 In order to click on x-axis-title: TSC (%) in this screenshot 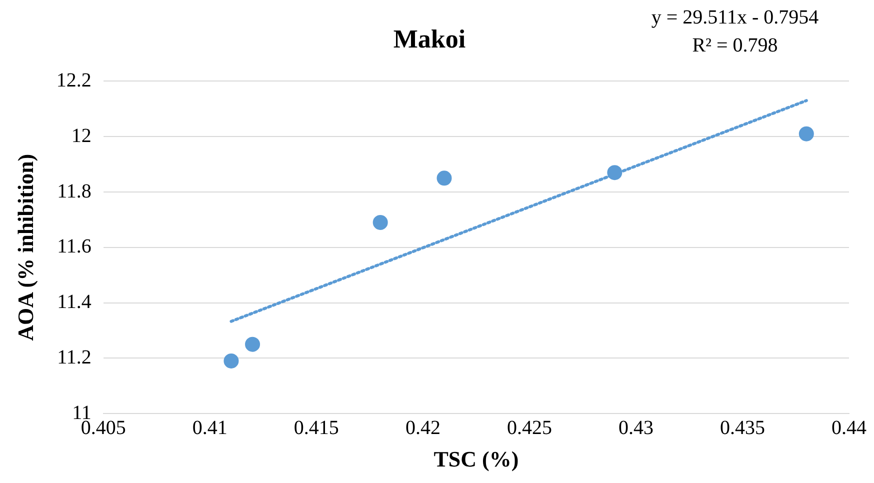, I will do `click(476, 459)`.